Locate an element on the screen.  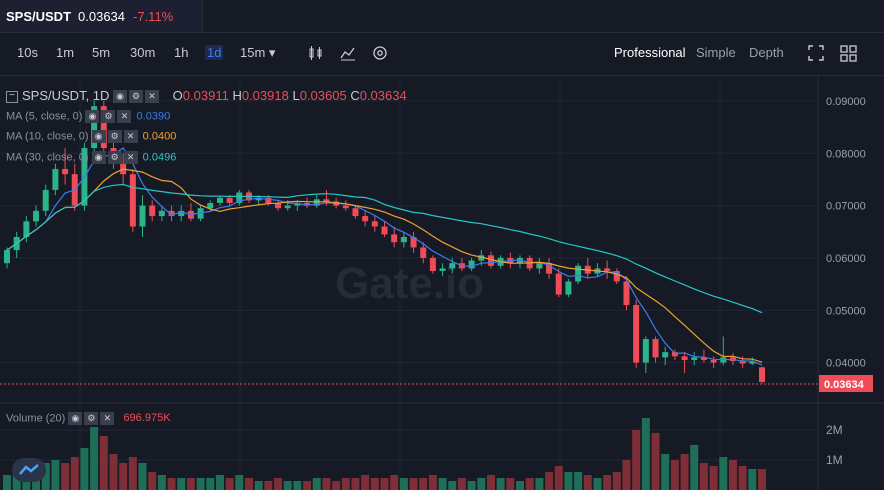
tradingview-logo-icon is located at coordinates (29, 470).